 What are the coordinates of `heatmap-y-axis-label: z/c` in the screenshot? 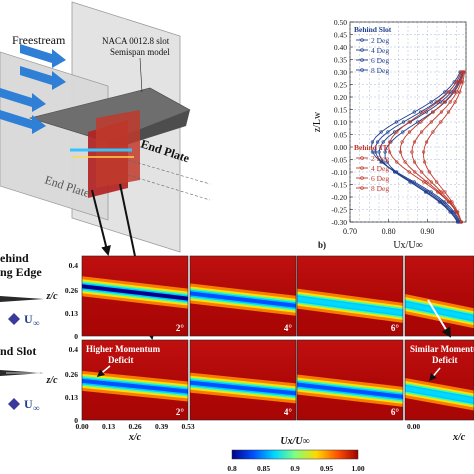 It's located at (51, 296).